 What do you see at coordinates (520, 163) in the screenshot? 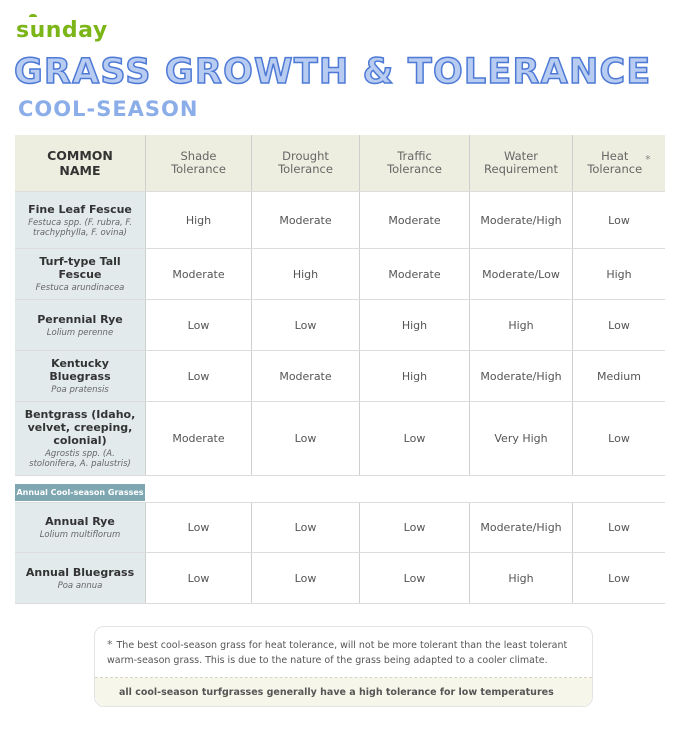
I see `header-water: Water Requirement` at bounding box center [520, 163].